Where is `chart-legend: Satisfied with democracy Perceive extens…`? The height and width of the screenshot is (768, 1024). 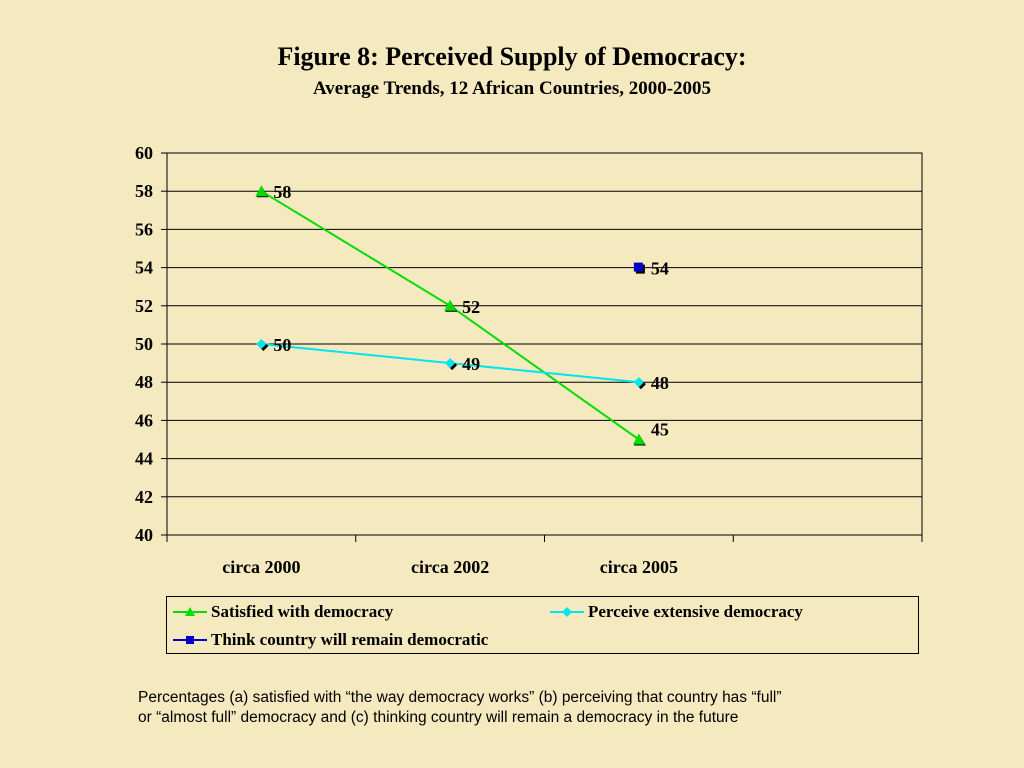
chart-legend: Satisfied with democracy Perceive extens… is located at coordinates (542, 625).